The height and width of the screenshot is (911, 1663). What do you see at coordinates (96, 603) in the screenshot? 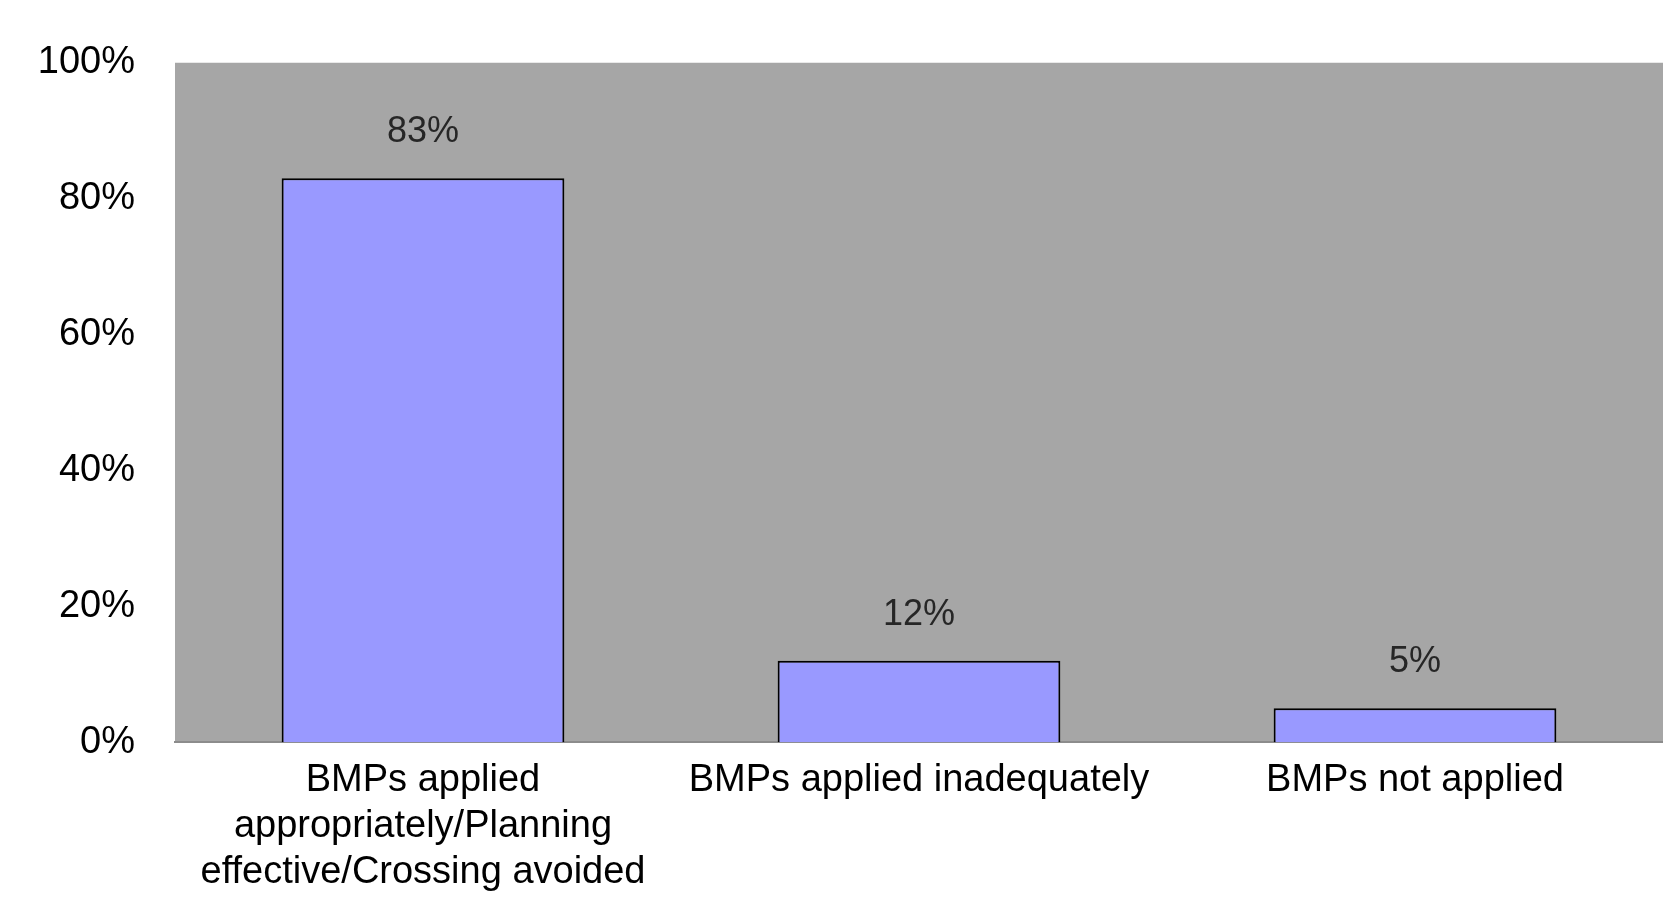
I see `y-tick-label: 20%` at bounding box center [96, 603].